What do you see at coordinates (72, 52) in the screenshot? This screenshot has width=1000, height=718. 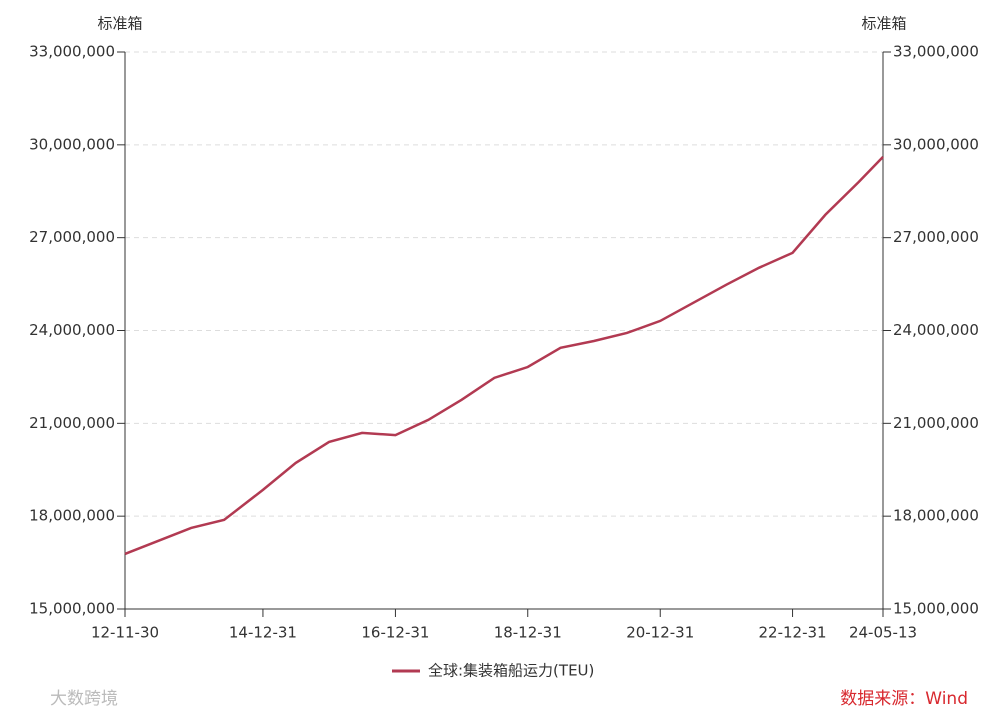 I see `y-tick-label: 33,000,000` at bounding box center [72, 52].